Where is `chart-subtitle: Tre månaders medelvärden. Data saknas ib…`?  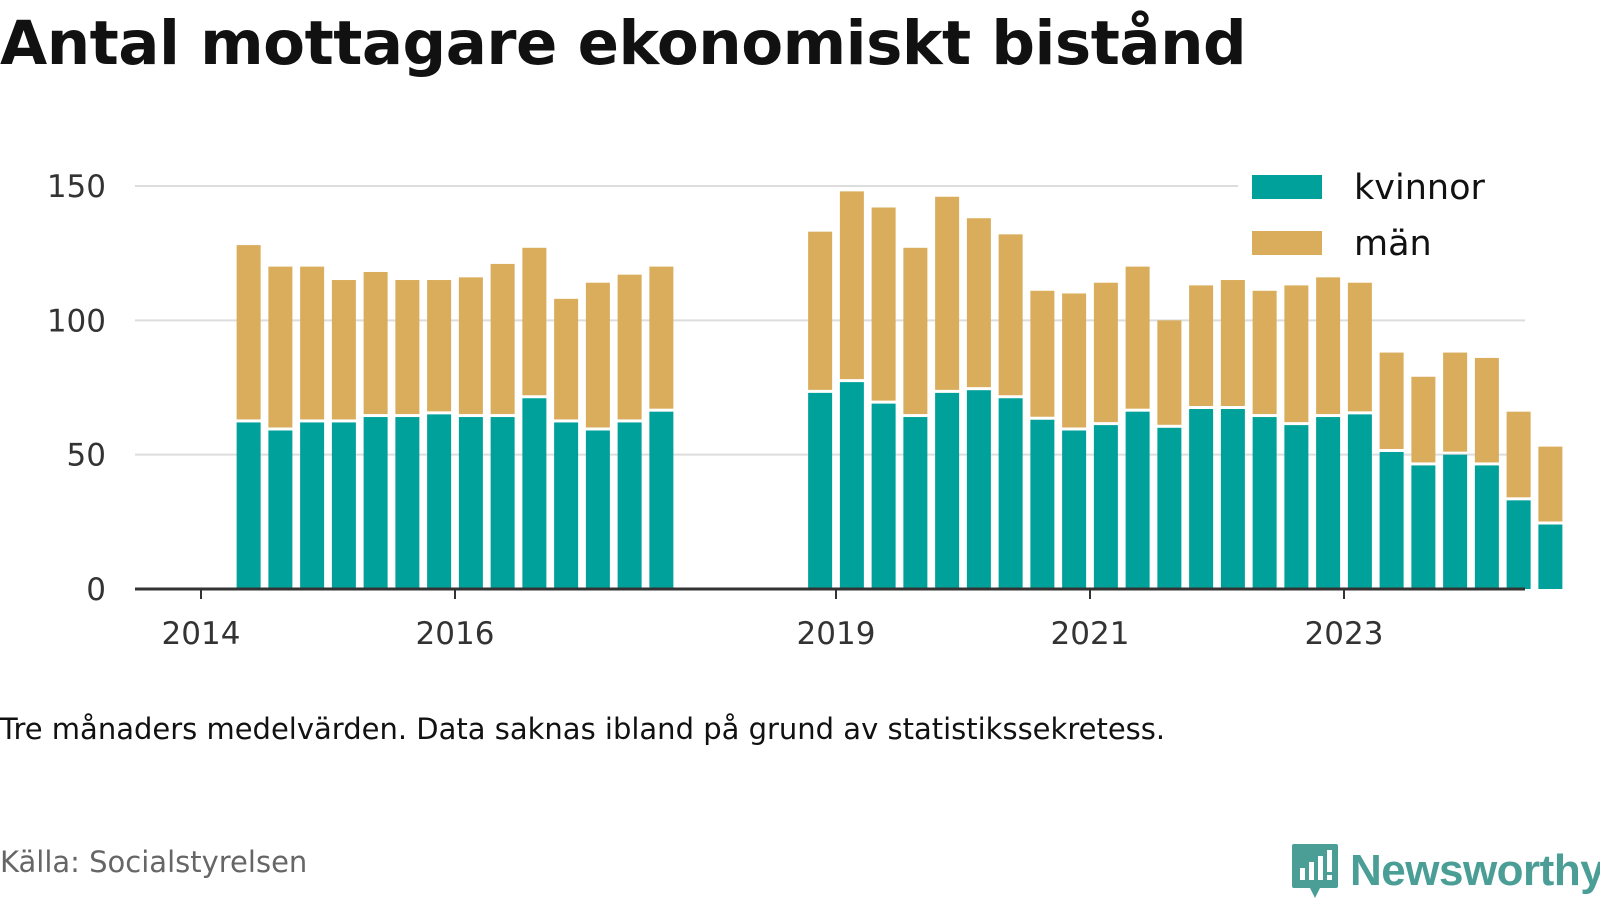
chart-subtitle: Tre månaders medelvärden. Data saknas ib… is located at coordinates (583, 729).